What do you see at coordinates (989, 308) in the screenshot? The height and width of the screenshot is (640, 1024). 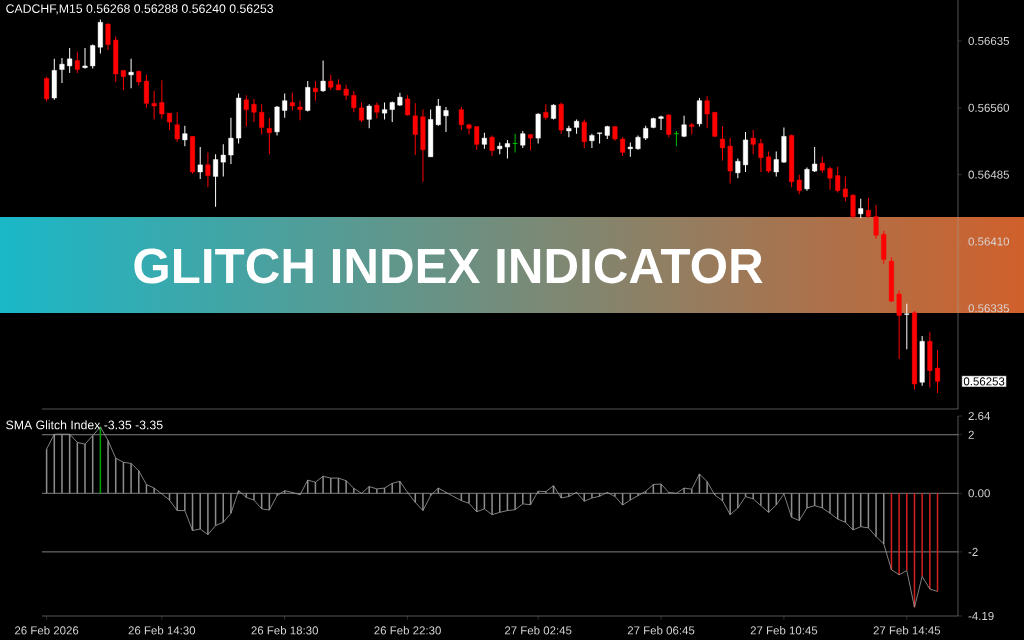 I see `y-tick-label: 0.56335` at bounding box center [989, 308].